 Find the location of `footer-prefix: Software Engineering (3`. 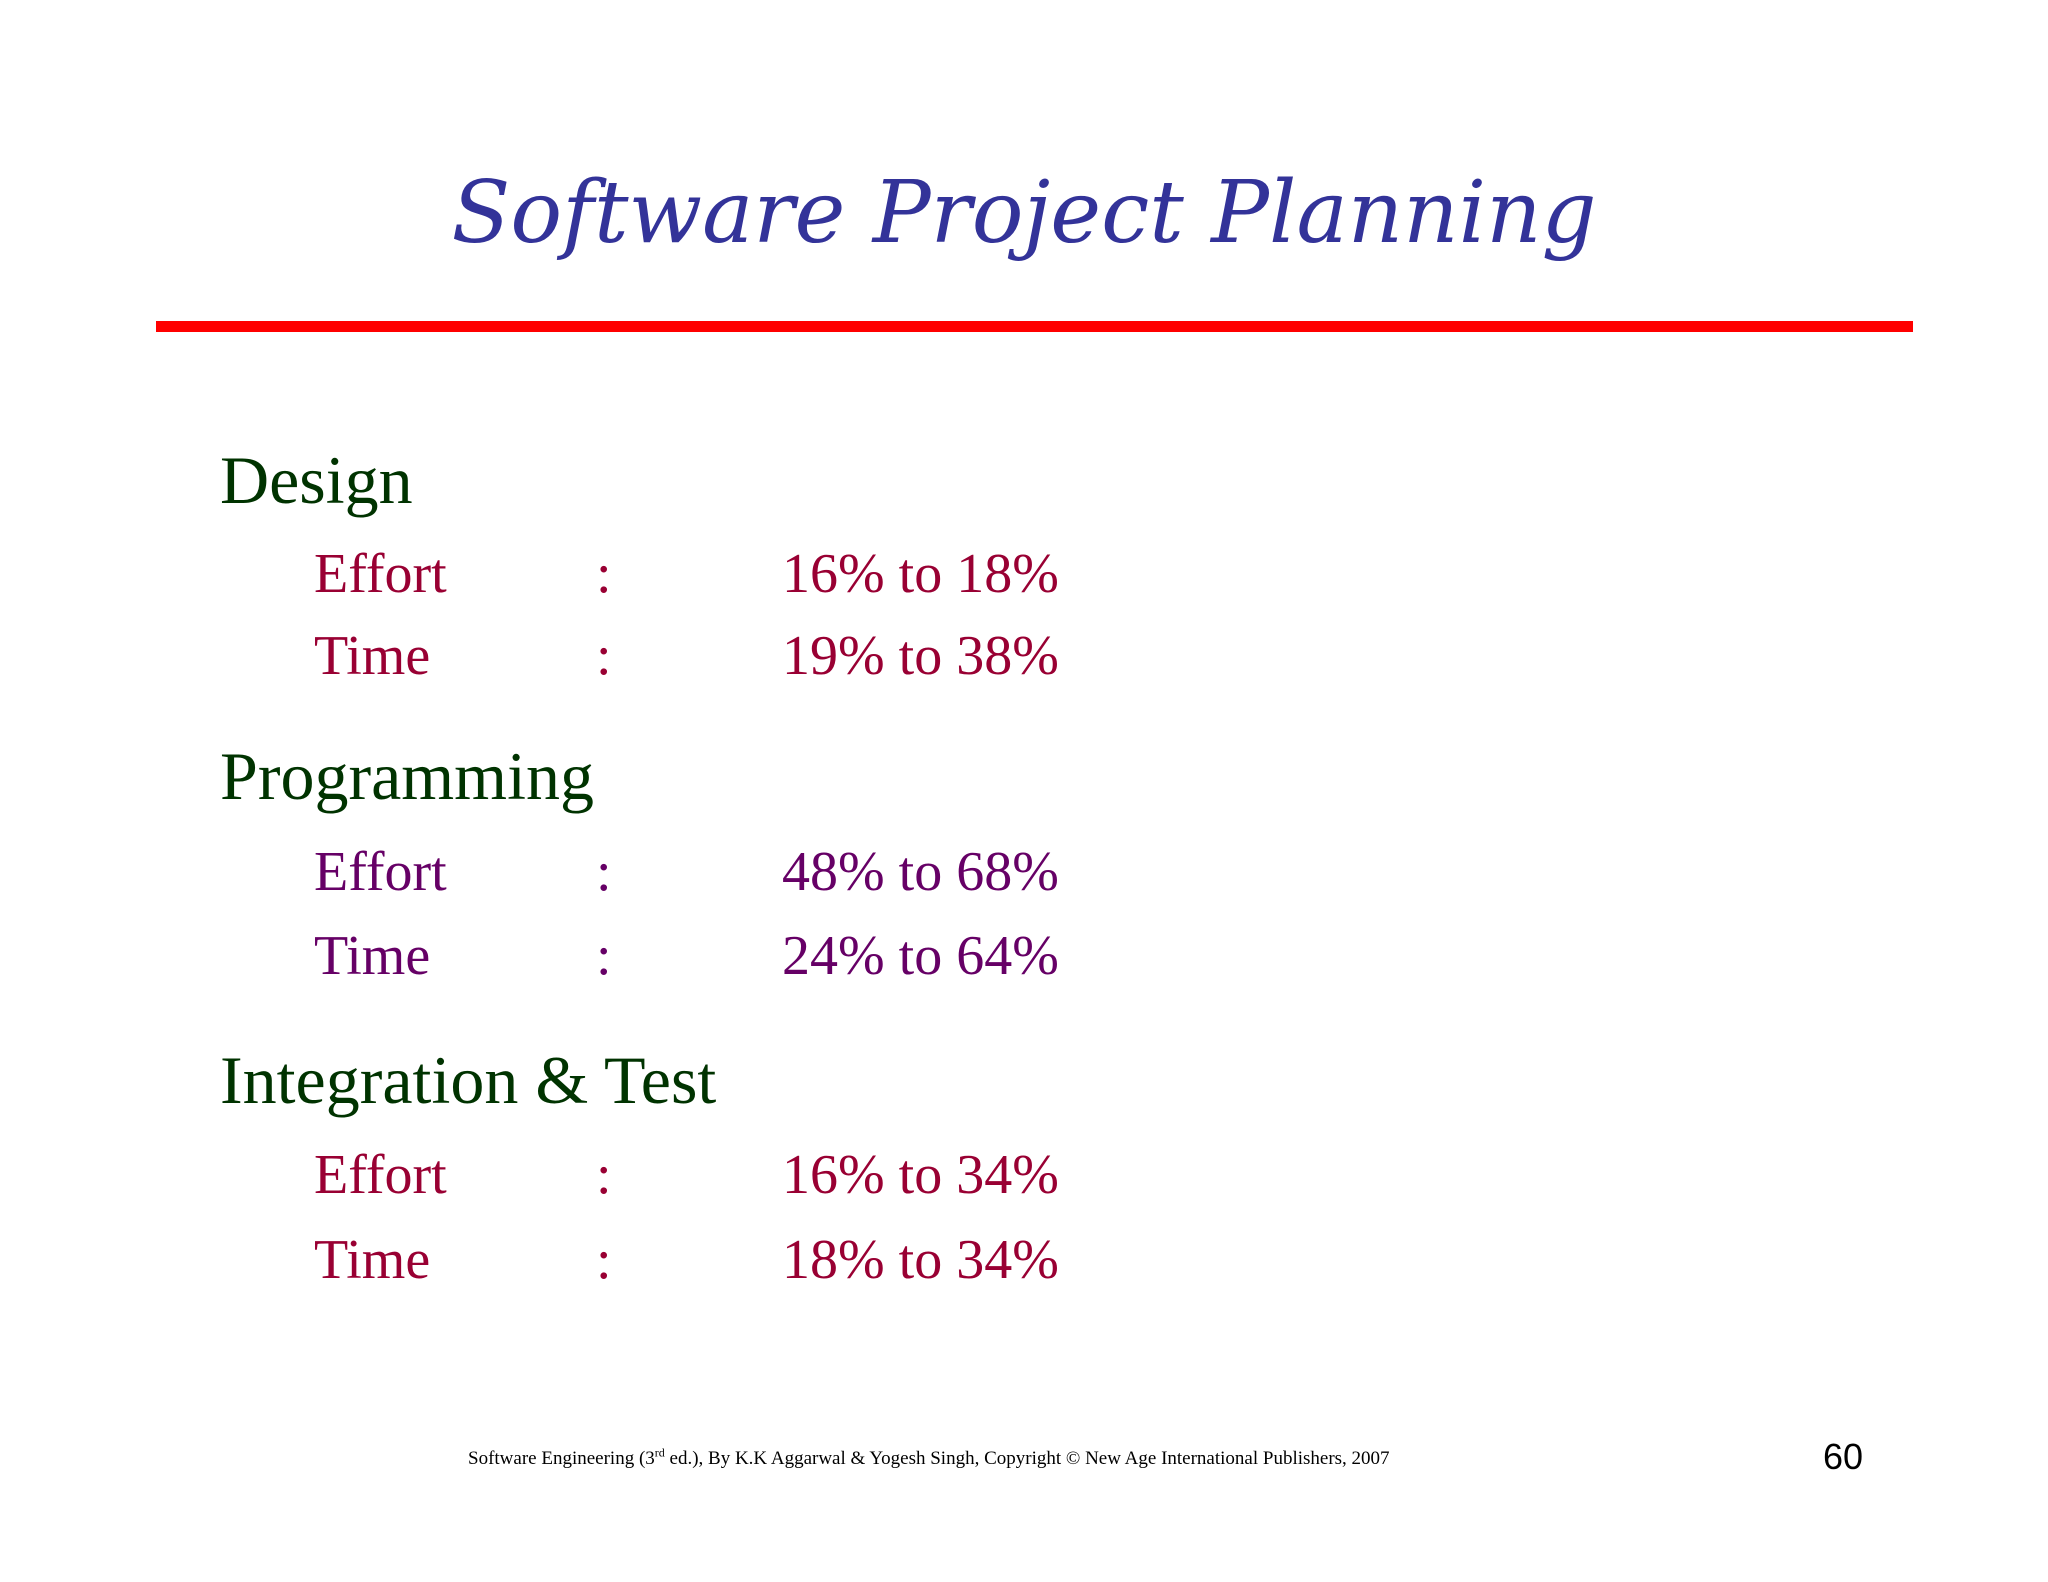

footer-prefix: Software Engineering (3 is located at coordinates (561, 1458).